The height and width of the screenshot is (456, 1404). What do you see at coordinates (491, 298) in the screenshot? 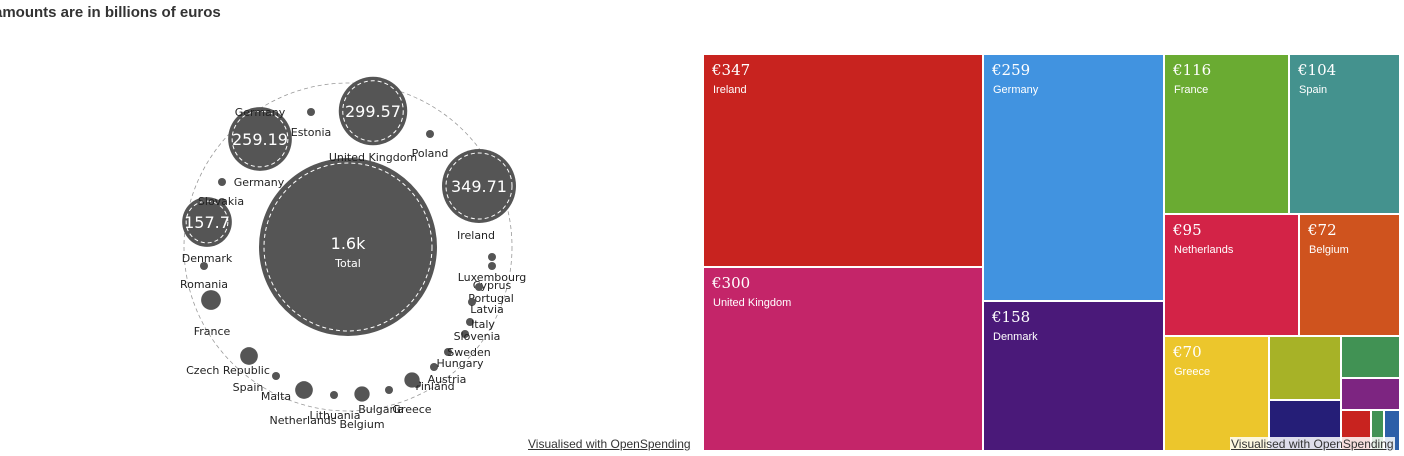
I see `bubble-country-label: Portugal` at bounding box center [491, 298].